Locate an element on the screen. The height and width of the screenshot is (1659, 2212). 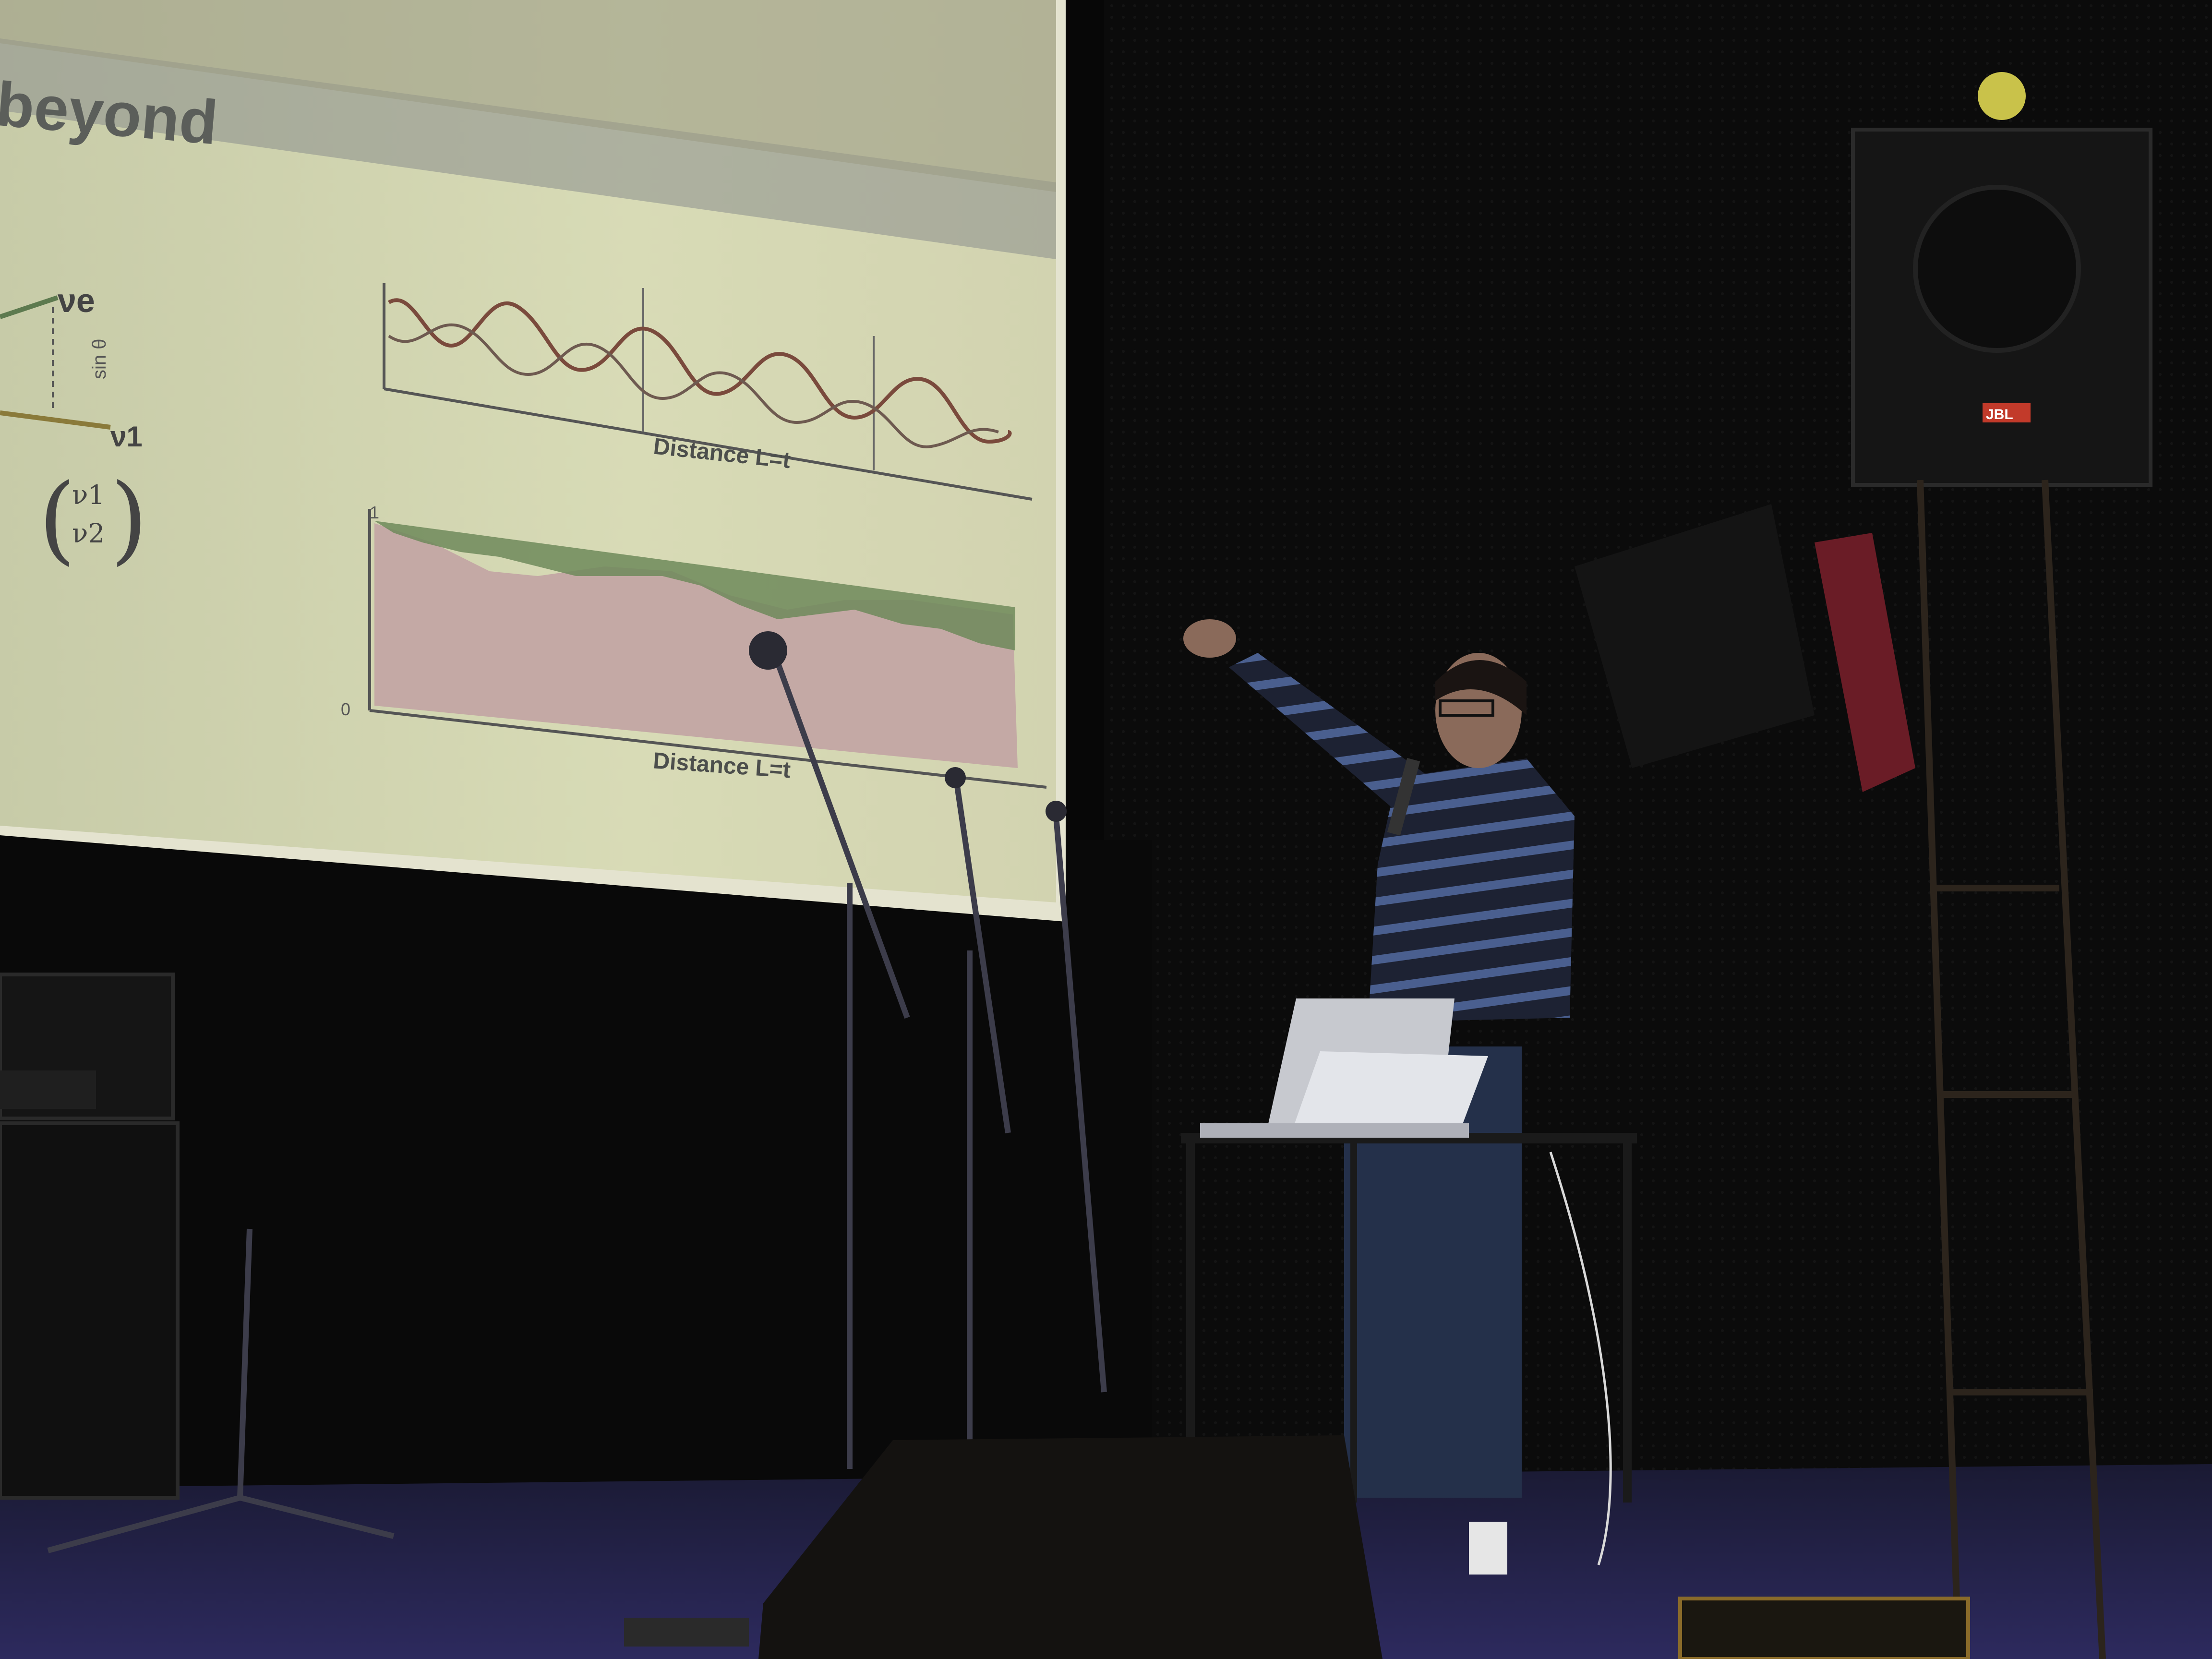
matrix-paren-right: ) is located at coordinates (129, 519).